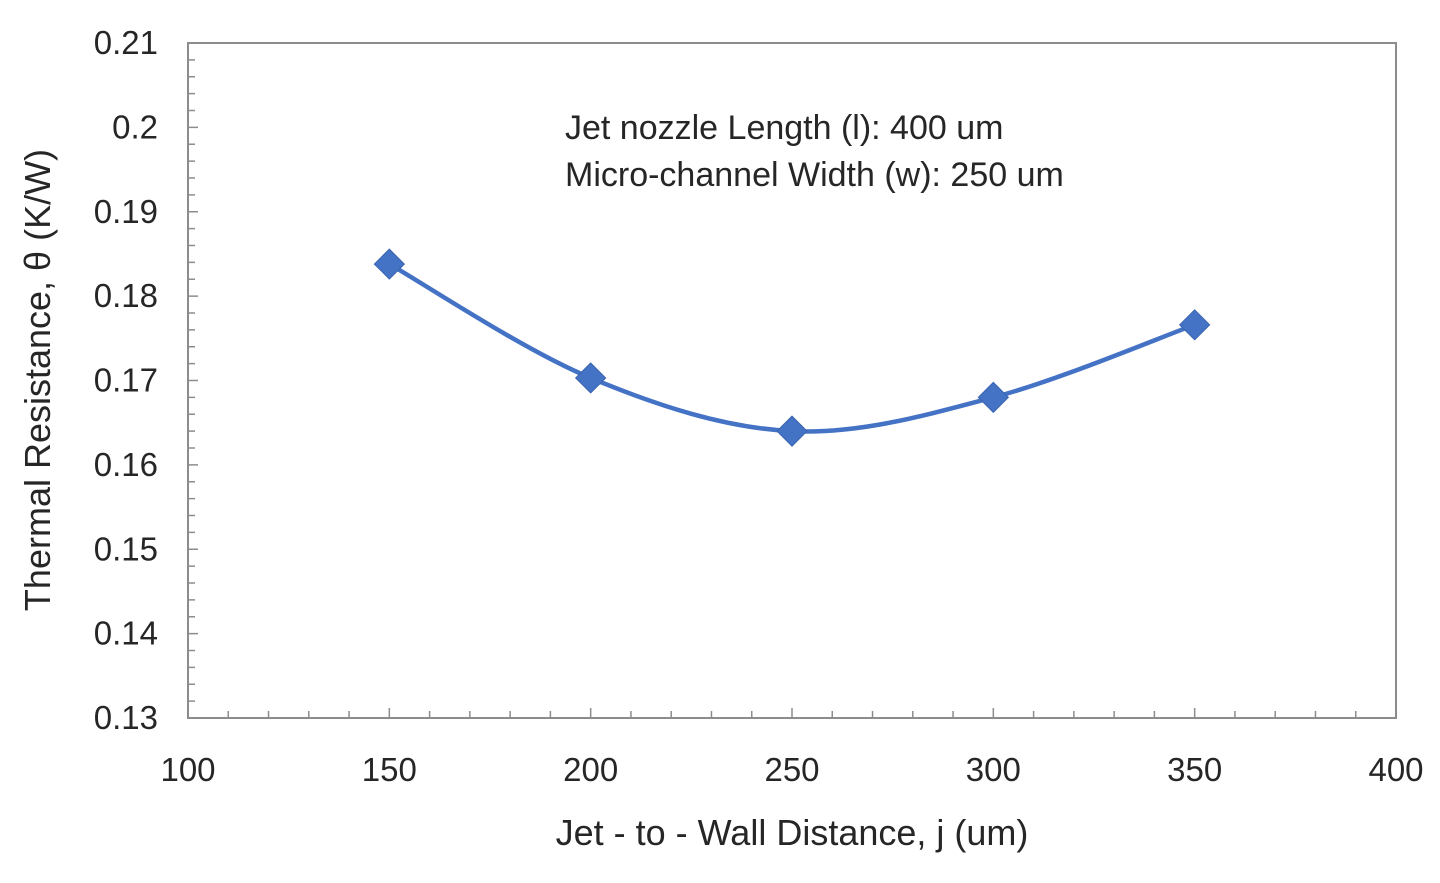 This screenshot has width=1440, height=883. I want to click on x-axis-title: Jet - to - Wall Distance, j (um), so click(792, 832).